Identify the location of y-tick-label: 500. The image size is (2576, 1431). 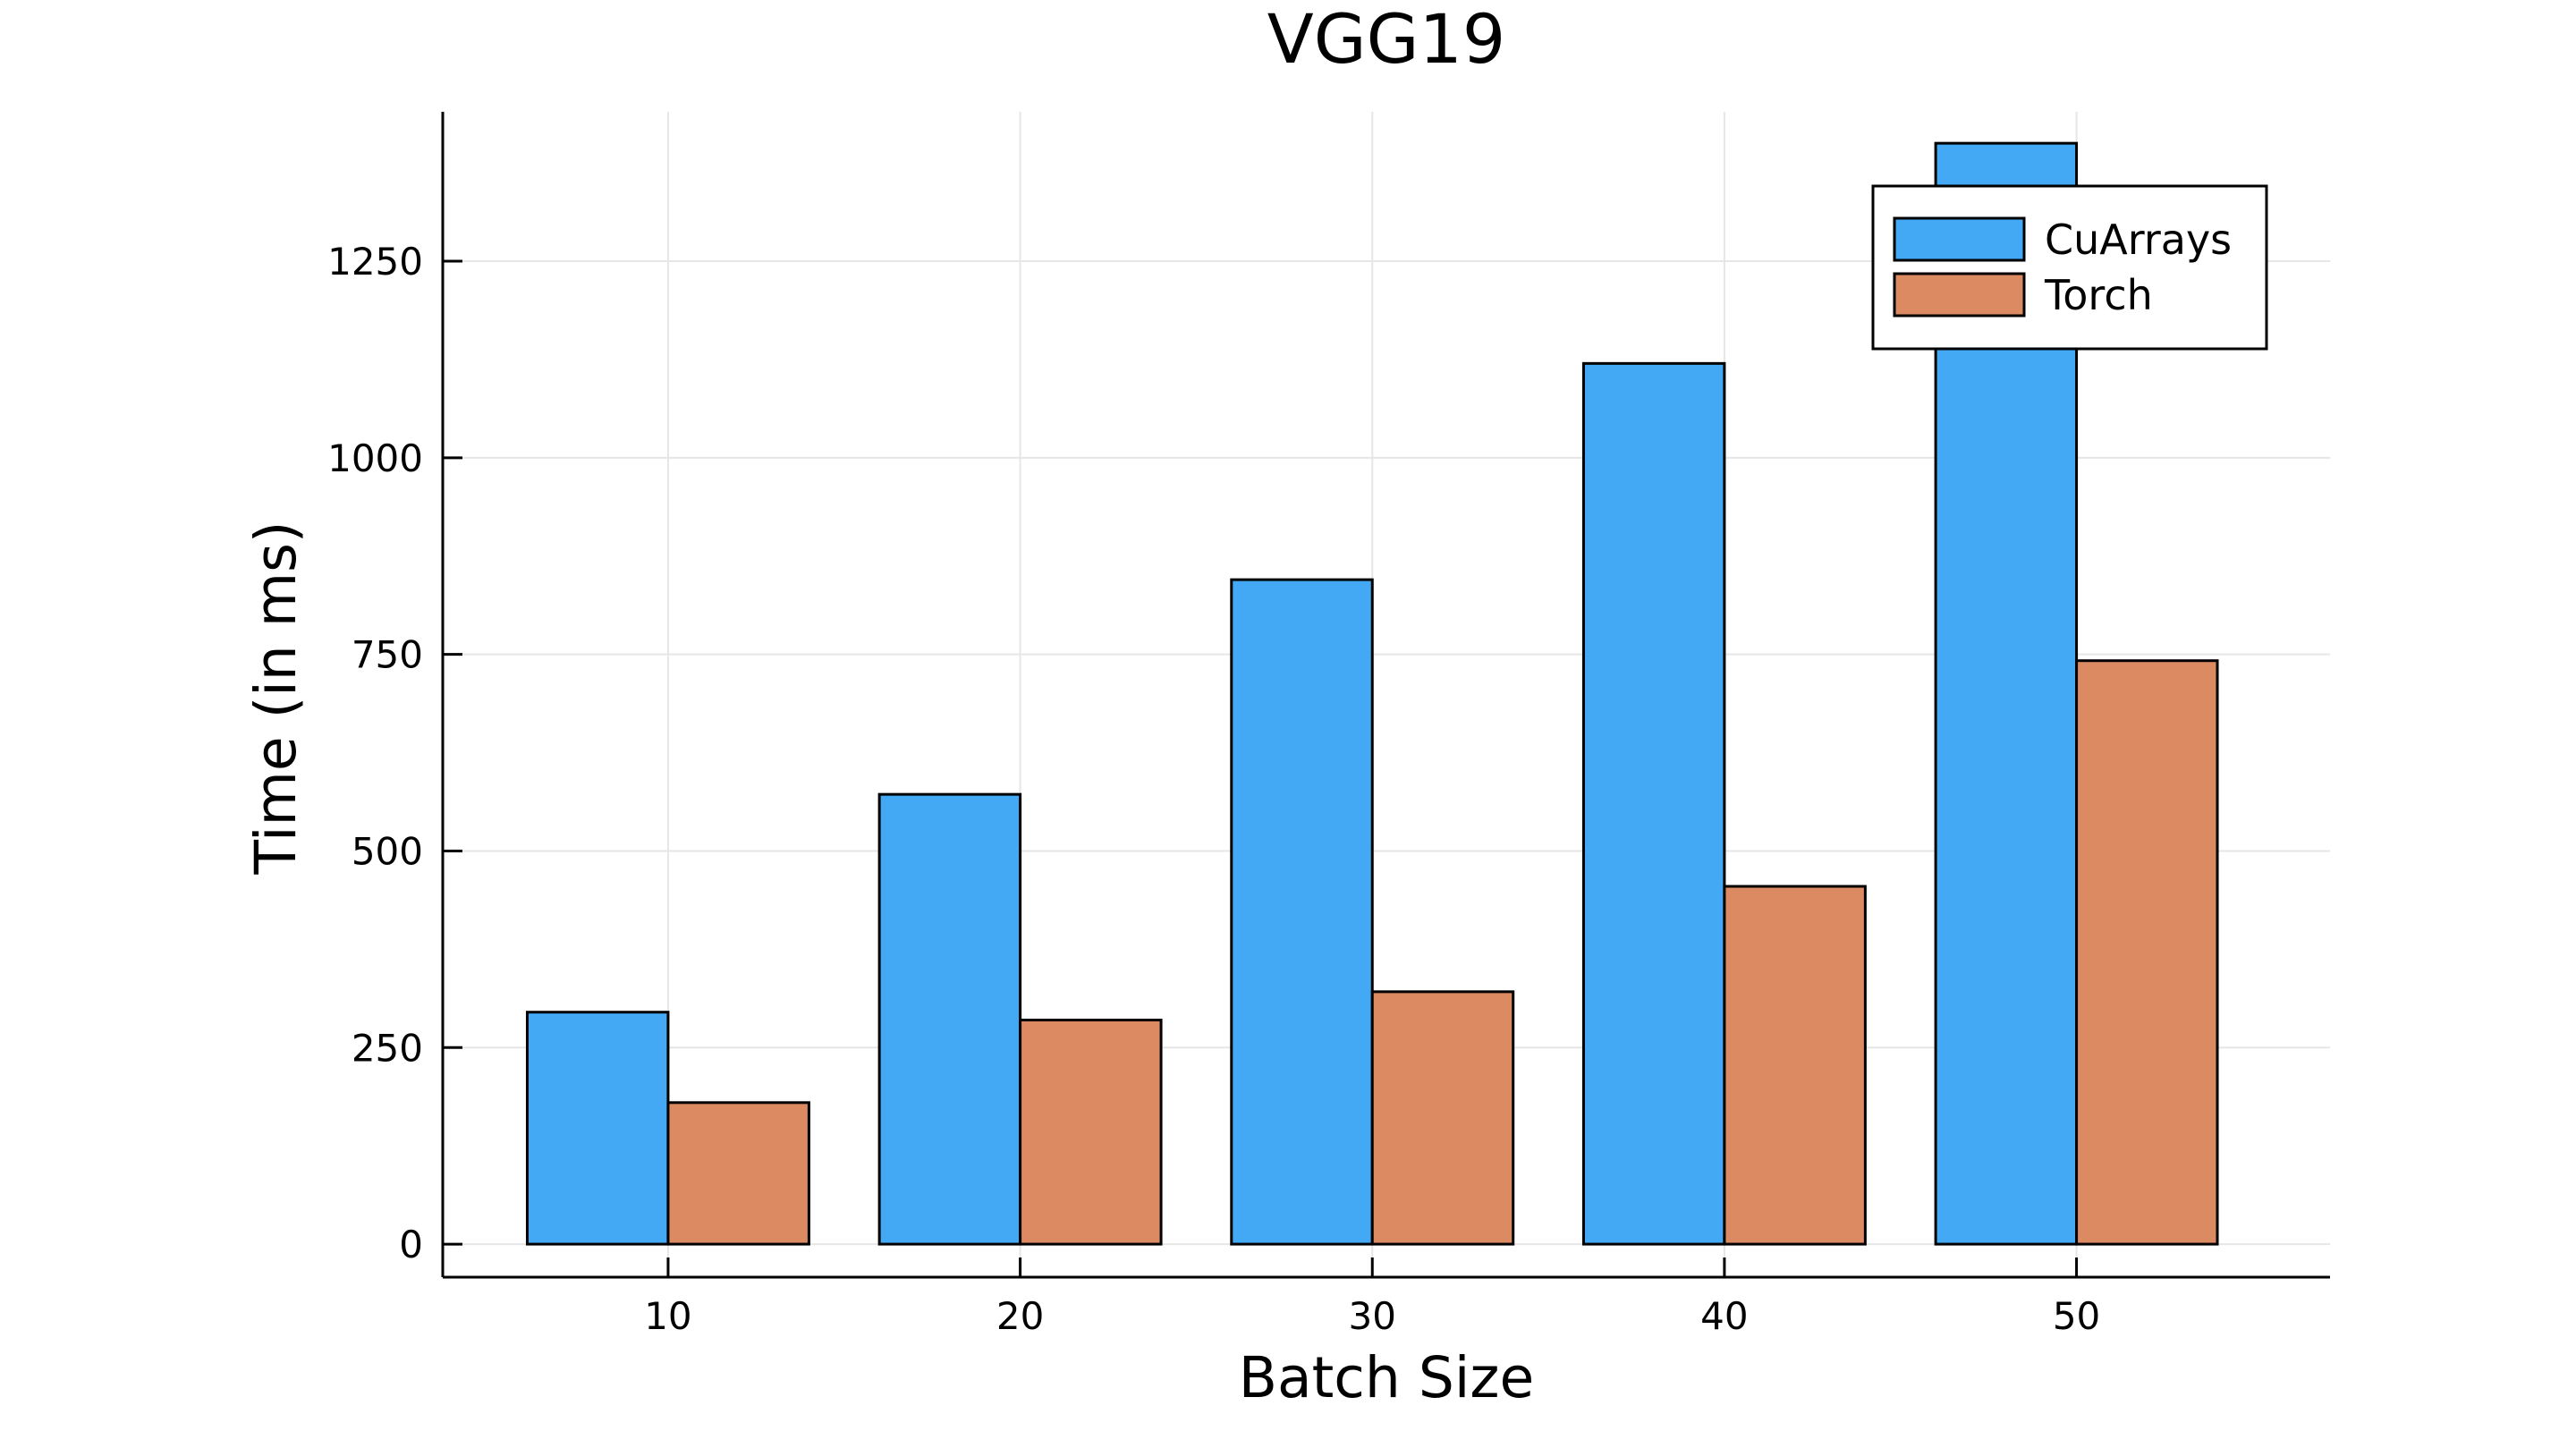
(387, 851).